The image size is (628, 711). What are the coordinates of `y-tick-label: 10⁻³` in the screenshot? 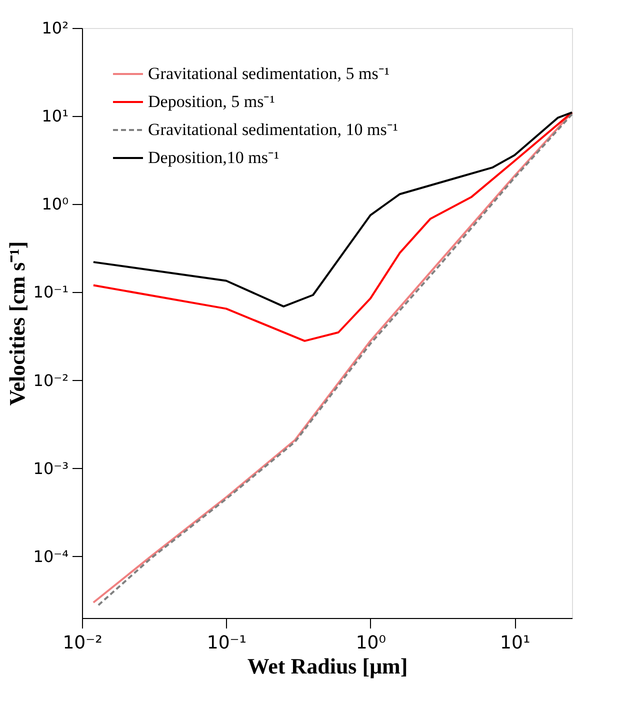 It's located at (50, 468).